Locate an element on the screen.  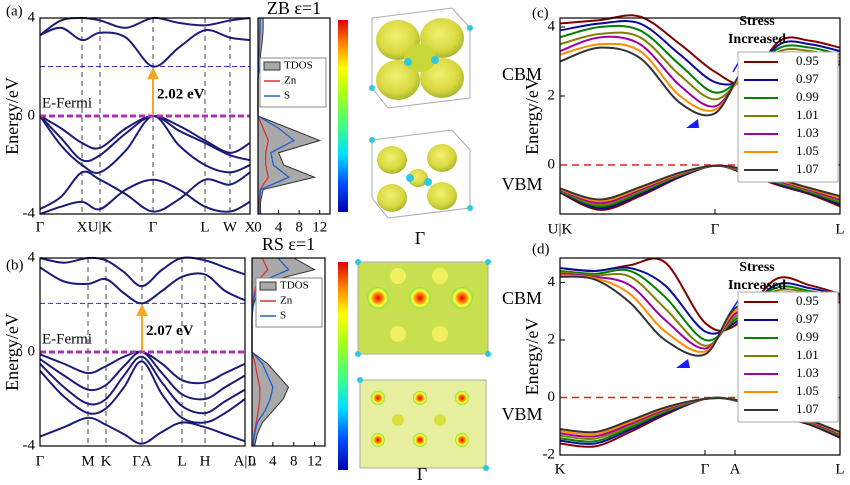
panel-label: (a) is located at coordinates (14, 11).